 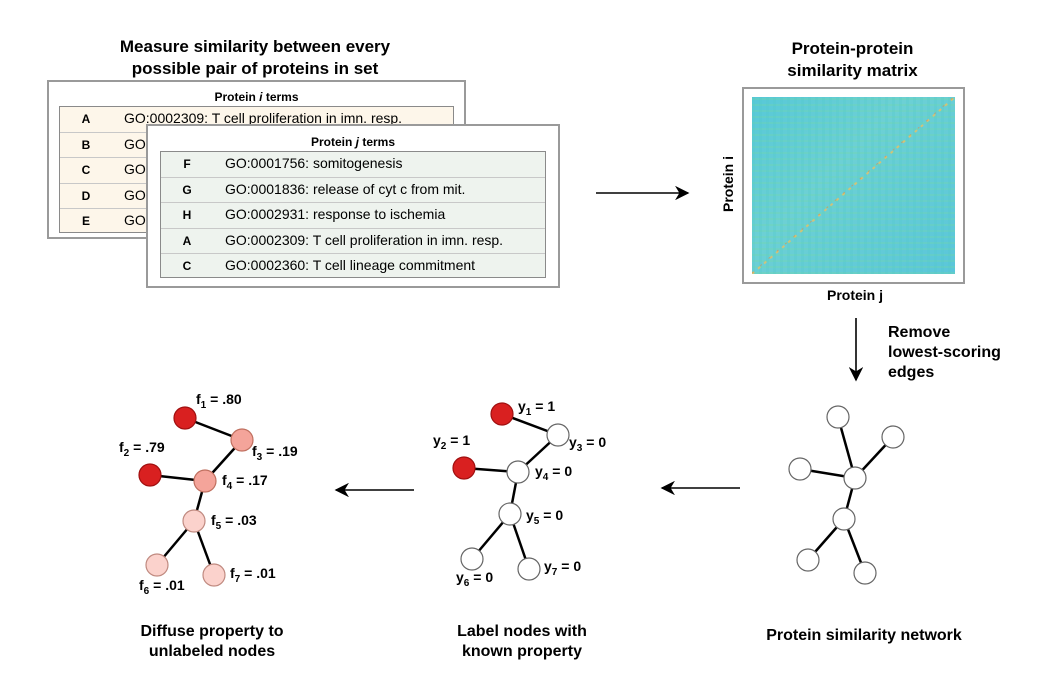 I want to click on step2-title-line1: Protein-protein, so click(x=852, y=48).